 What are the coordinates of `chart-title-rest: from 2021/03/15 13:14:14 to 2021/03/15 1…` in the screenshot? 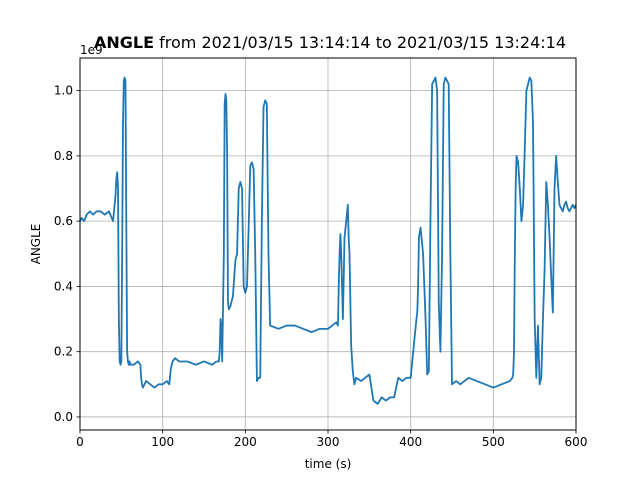 It's located at (360, 42).